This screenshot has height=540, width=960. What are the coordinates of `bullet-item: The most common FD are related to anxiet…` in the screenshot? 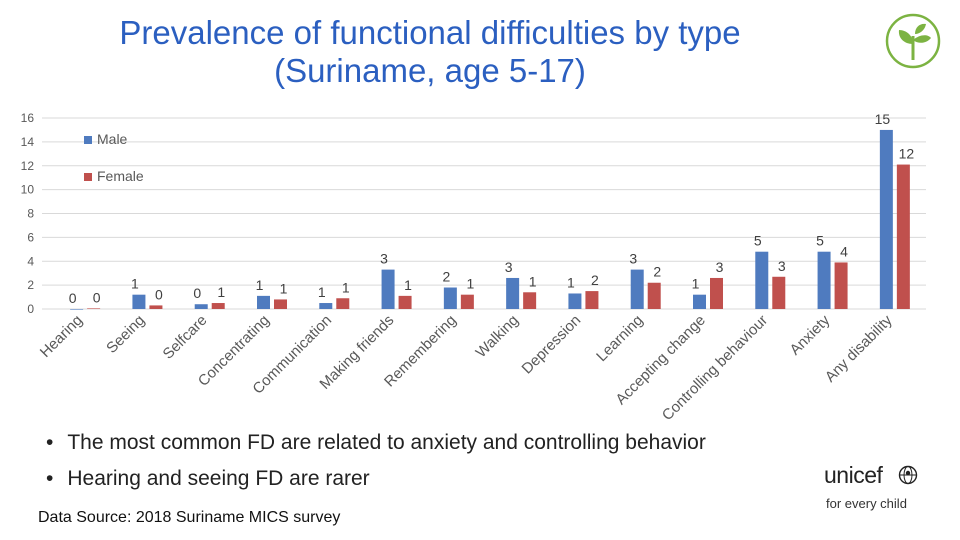 It's located at (375, 446).